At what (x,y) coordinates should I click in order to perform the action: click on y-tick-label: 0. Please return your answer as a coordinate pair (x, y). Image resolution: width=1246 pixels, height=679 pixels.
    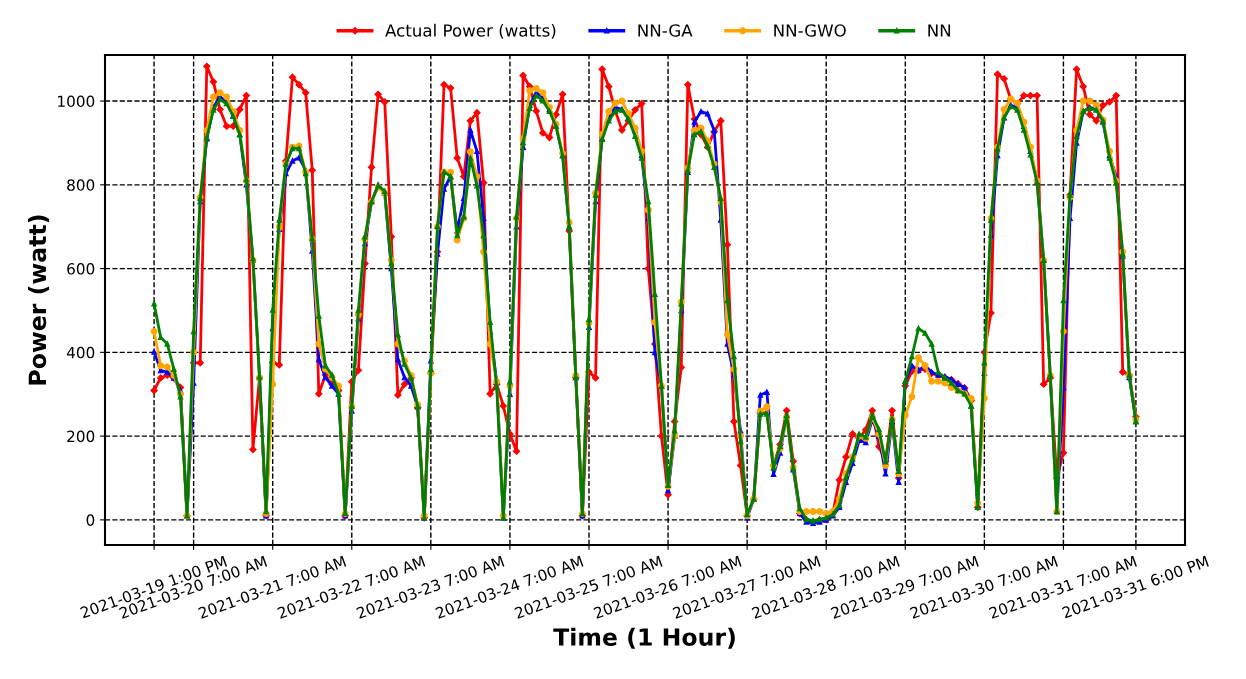
    Looking at the image, I should click on (90, 520).